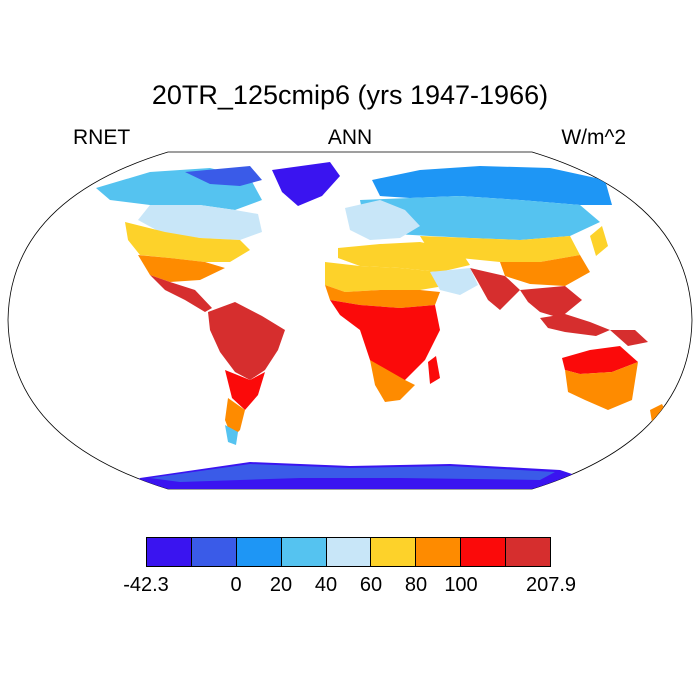 This screenshot has width=700, height=700. Describe the element at coordinates (102, 137) in the screenshot. I see `variable-label: RNET` at that location.